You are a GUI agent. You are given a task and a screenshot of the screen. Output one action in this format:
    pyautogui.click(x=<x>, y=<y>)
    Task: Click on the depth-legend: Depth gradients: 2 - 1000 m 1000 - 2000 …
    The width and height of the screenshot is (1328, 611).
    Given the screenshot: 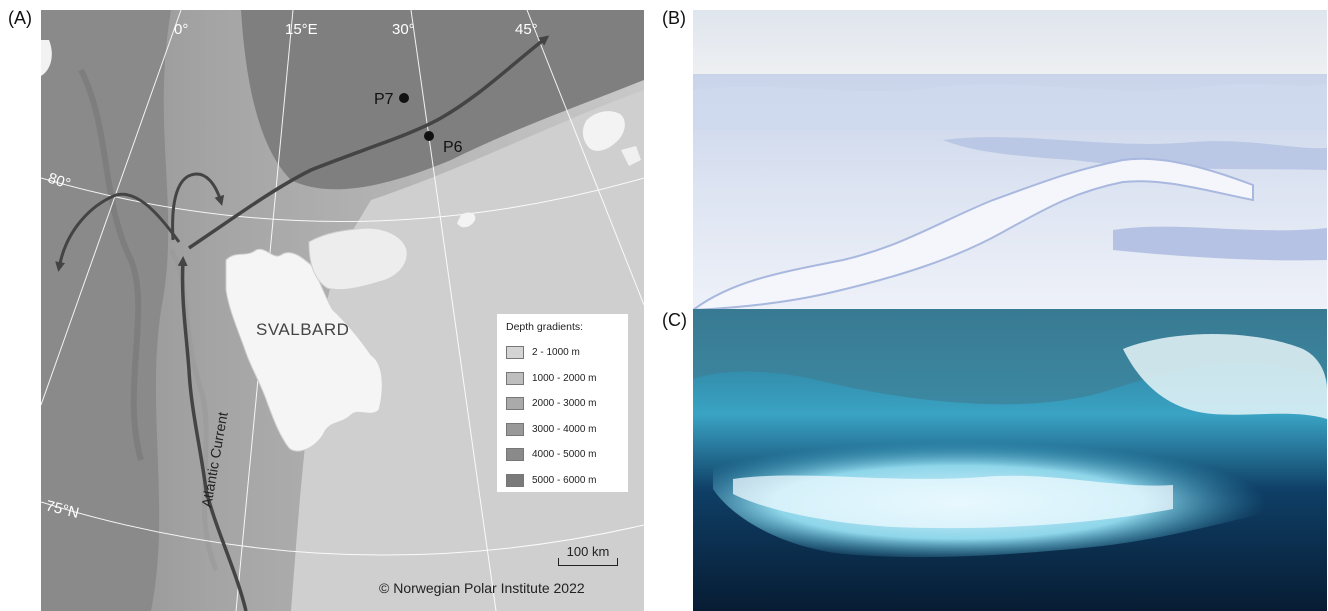 What is the action you would take?
    pyautogui.click(x=562, y=403)
    